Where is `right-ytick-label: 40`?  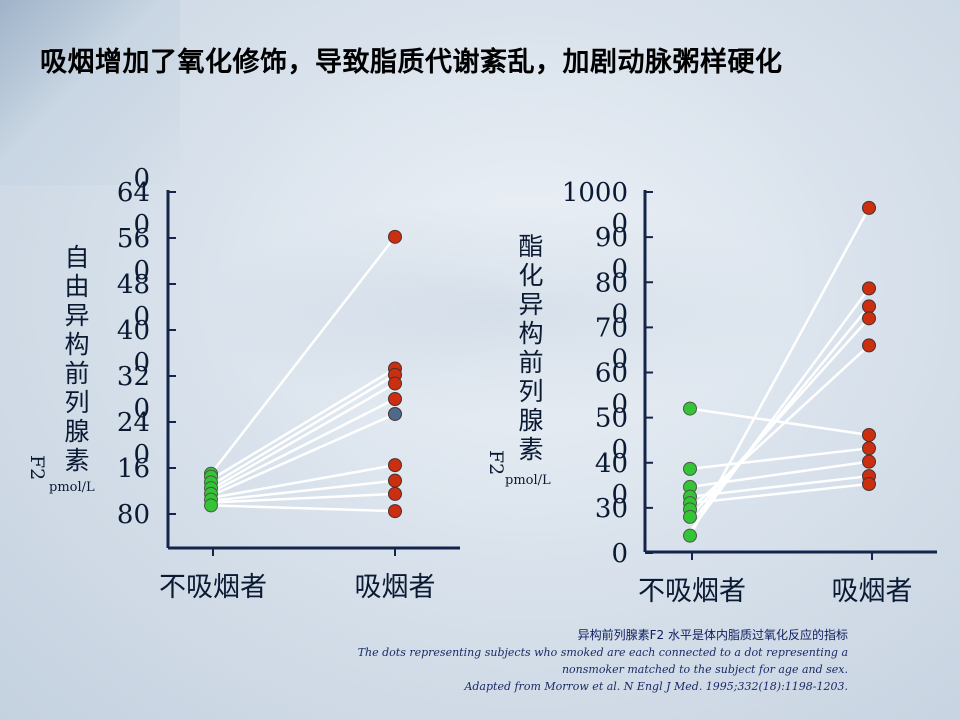 right-ytick-label: 40 is located at coordinates (611, 464).